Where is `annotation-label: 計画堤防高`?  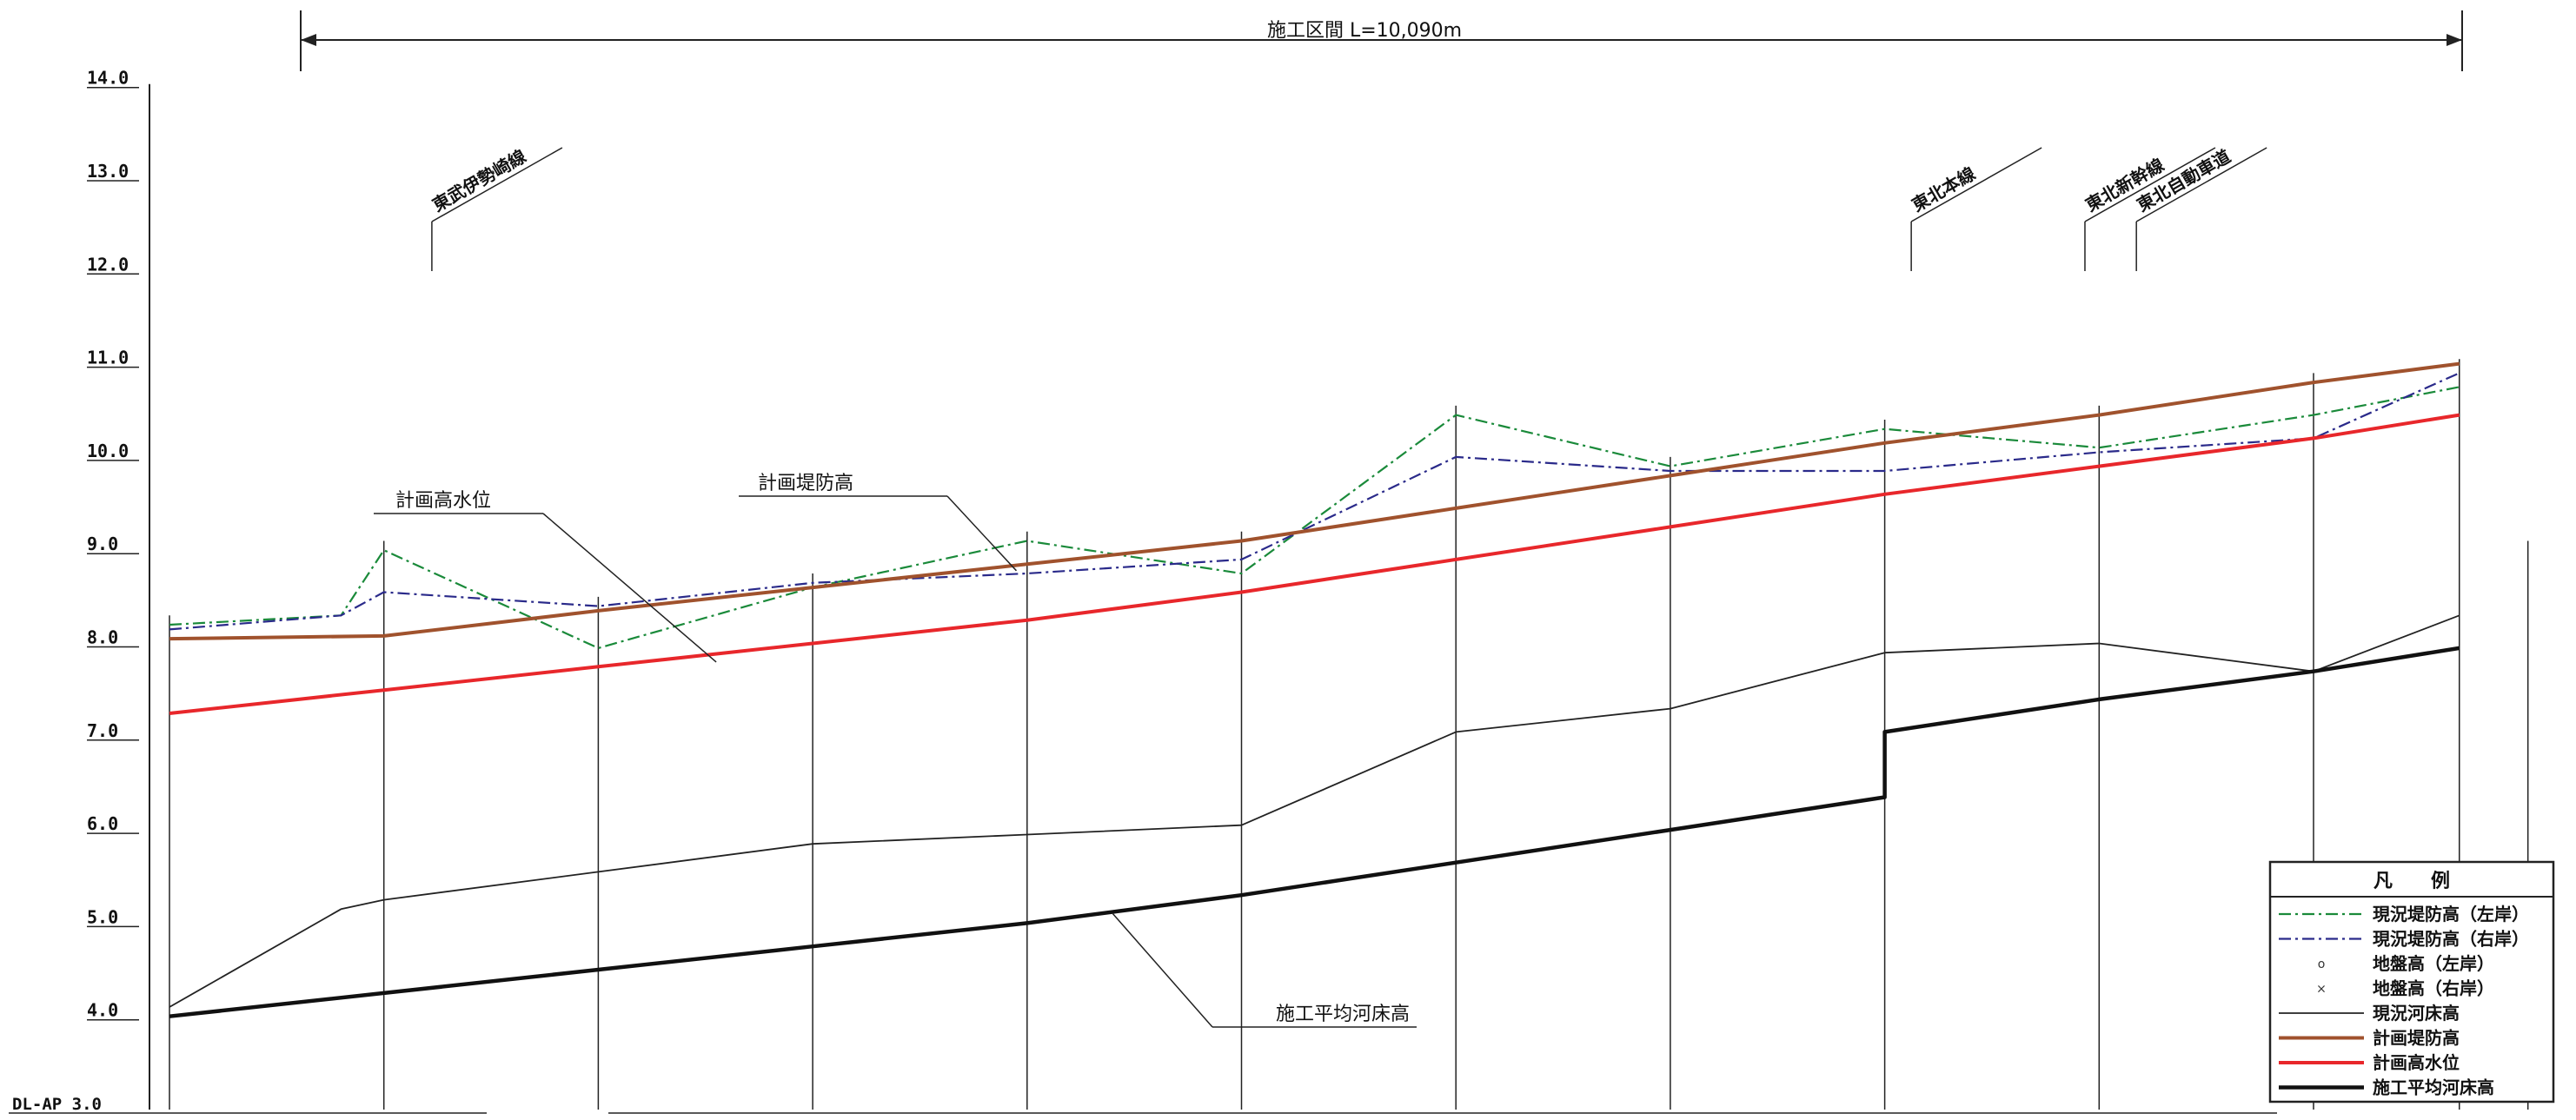 annotation-label: 計画堤防高 is located at coordinates (805, 484).